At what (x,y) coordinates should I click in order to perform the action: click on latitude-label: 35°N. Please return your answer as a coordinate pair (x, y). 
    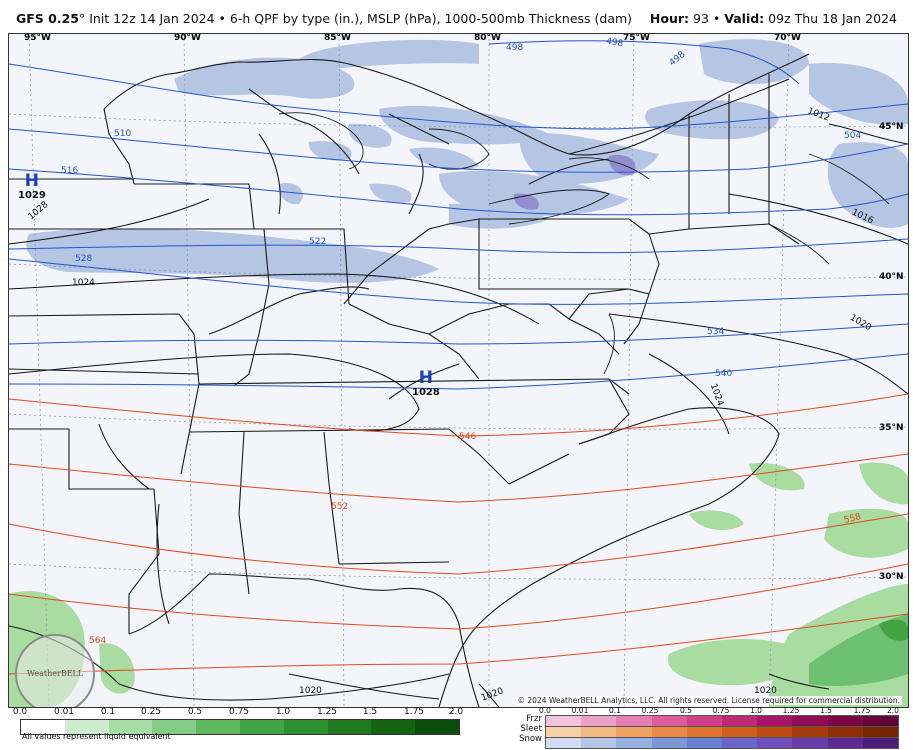
    Looking at the image, I should click on (891, 428).